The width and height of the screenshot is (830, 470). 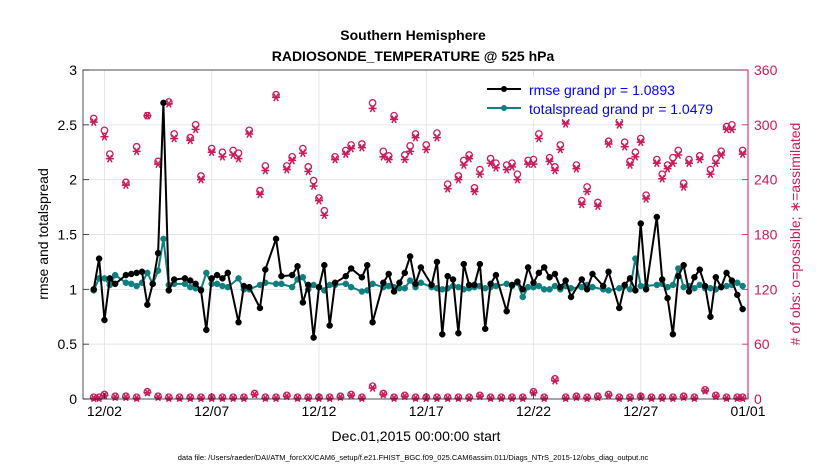 What do you see at coordinates (651, 398) in the screenshot?
I see `obs-assimilated-bottom-row--point-53` at bounding box center [651, 398].